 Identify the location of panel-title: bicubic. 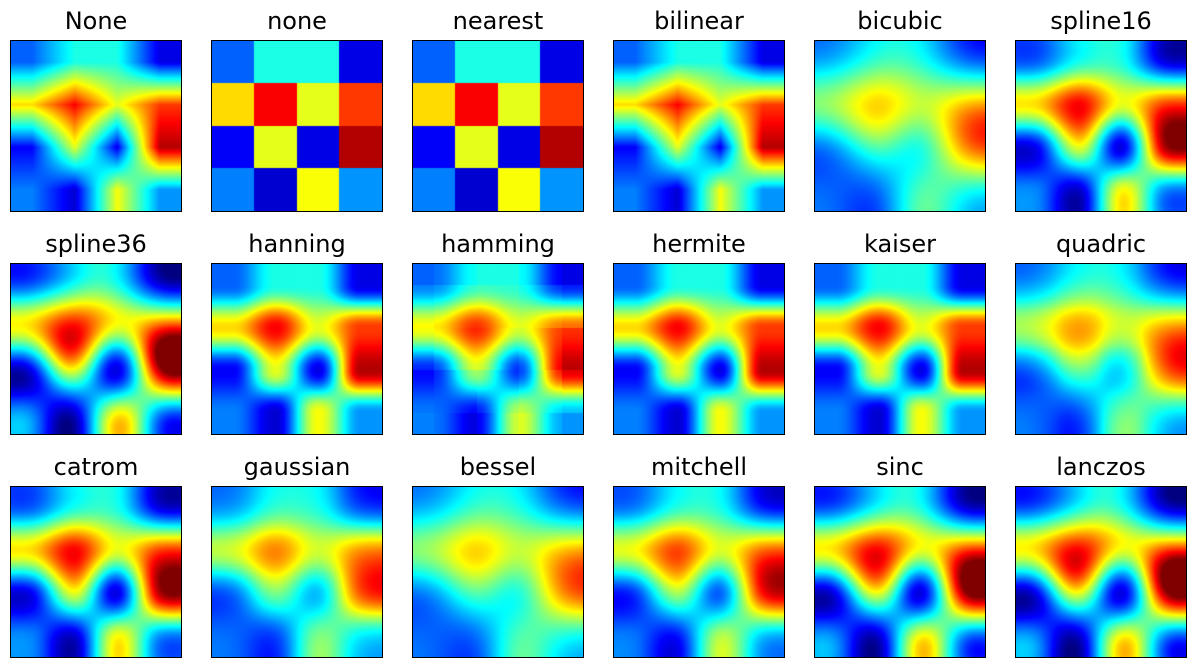
(900, 21).